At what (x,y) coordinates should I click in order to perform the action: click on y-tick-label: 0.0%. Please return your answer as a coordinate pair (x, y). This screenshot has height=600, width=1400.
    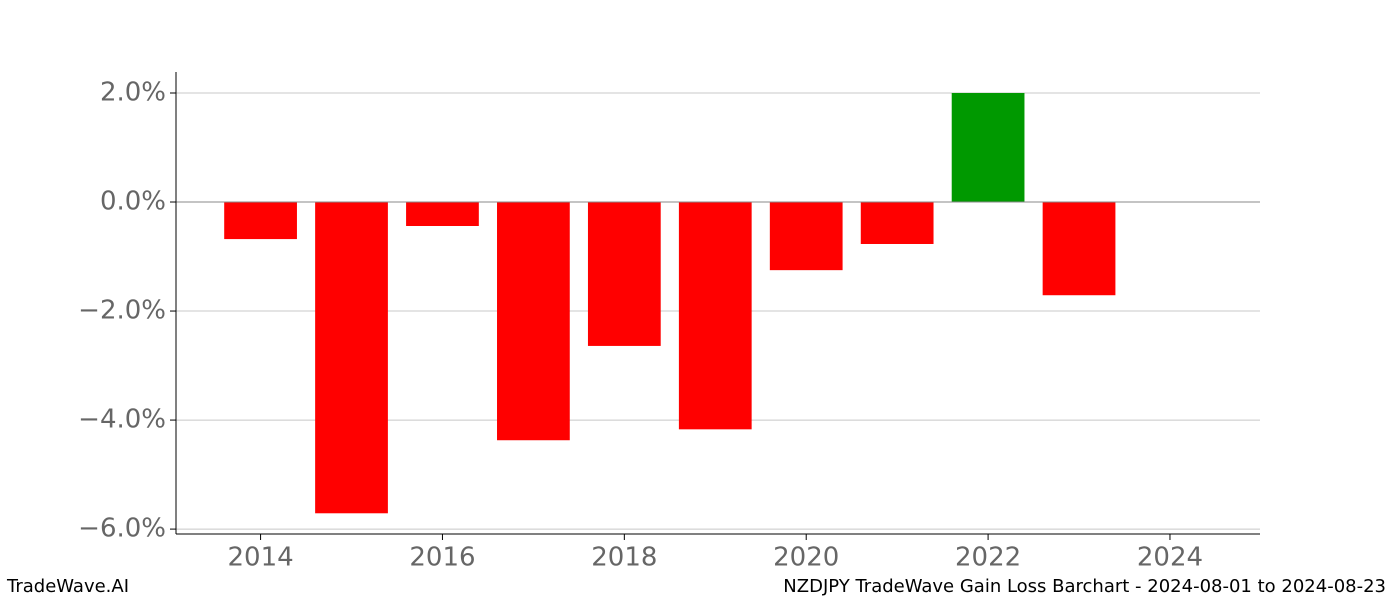
    Looking at the image, I should click on (133, 202).